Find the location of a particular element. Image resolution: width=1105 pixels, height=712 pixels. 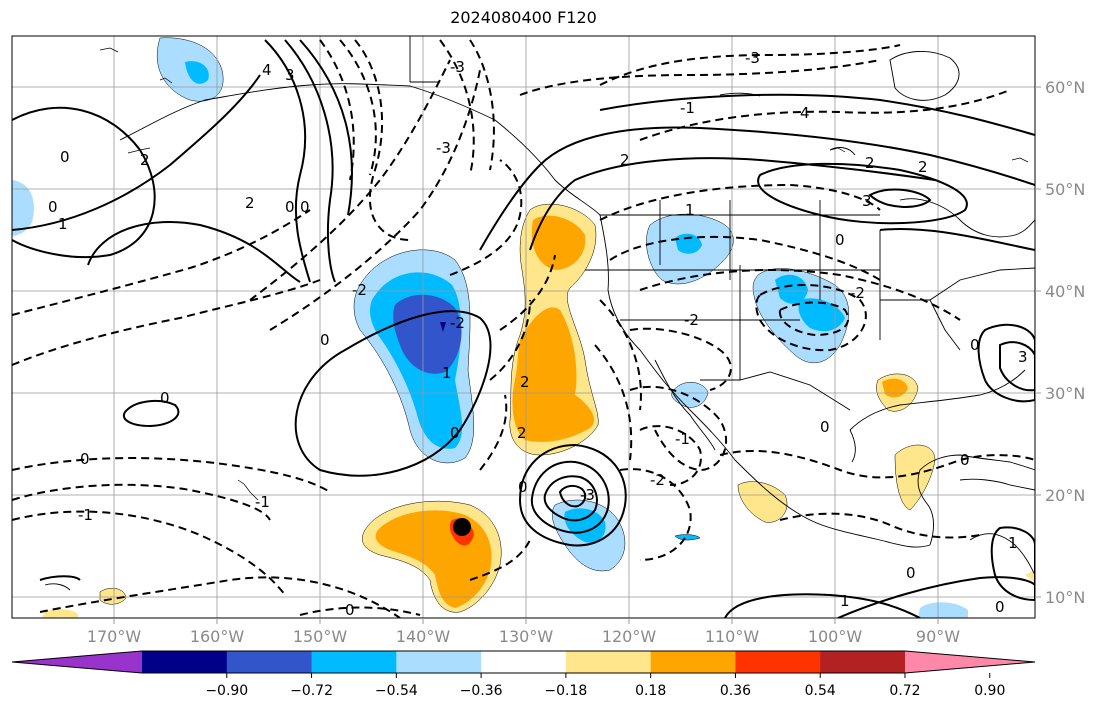

lon-label: 120°W is located at coordinates (629, 636).